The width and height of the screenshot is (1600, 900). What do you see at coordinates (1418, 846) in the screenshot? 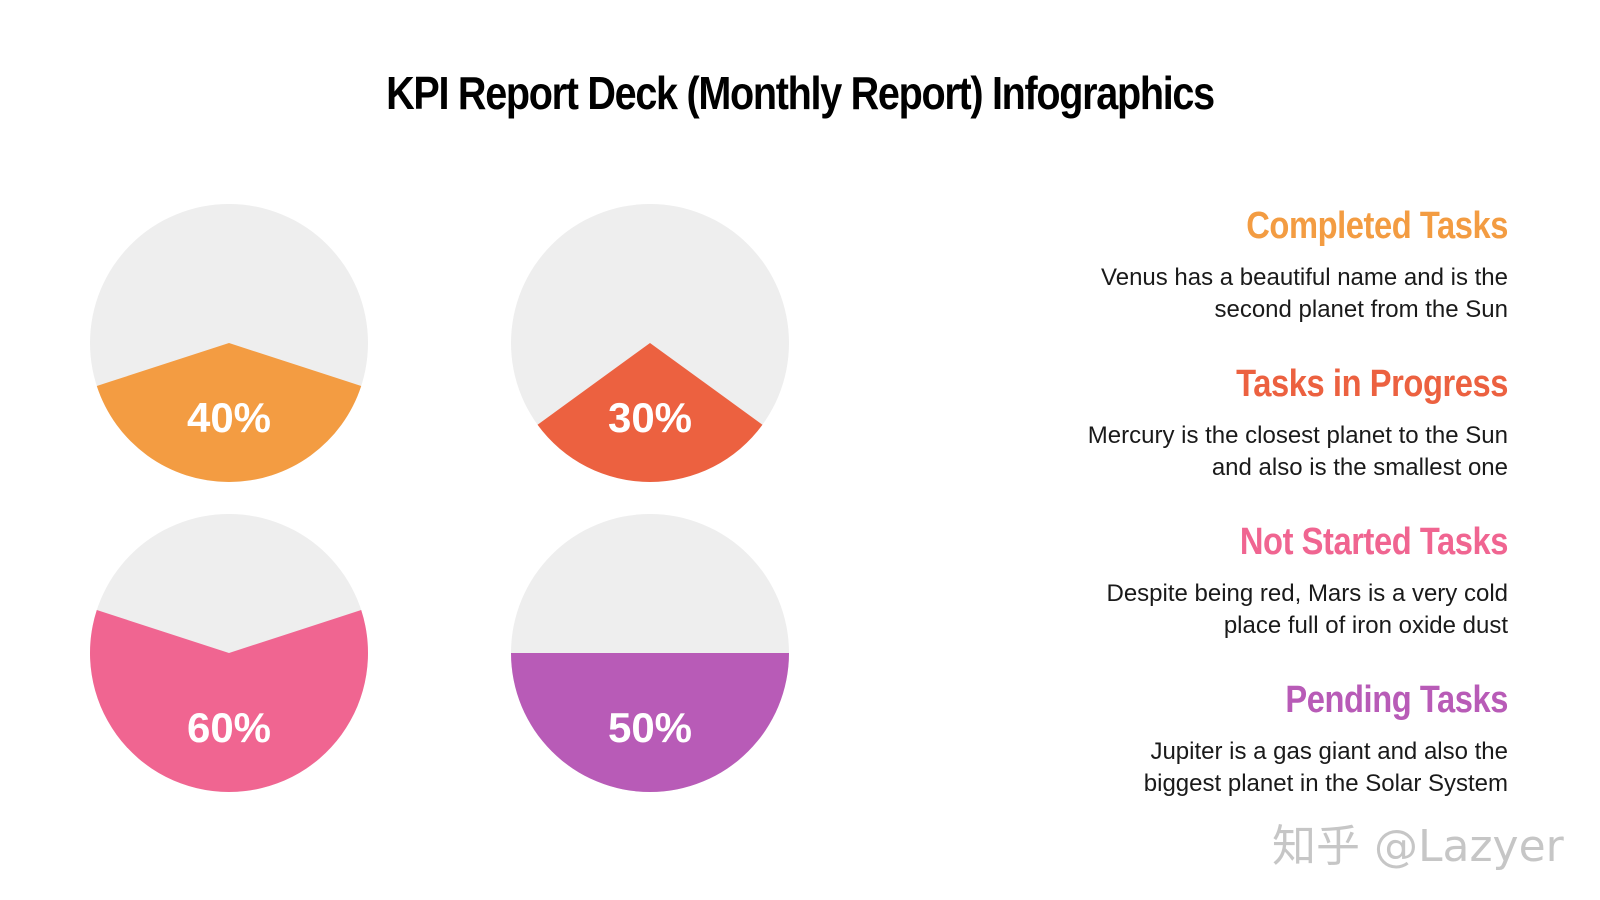
I see `watermark: 知乎 @Lazyer` at bounding box center [1418, 846].